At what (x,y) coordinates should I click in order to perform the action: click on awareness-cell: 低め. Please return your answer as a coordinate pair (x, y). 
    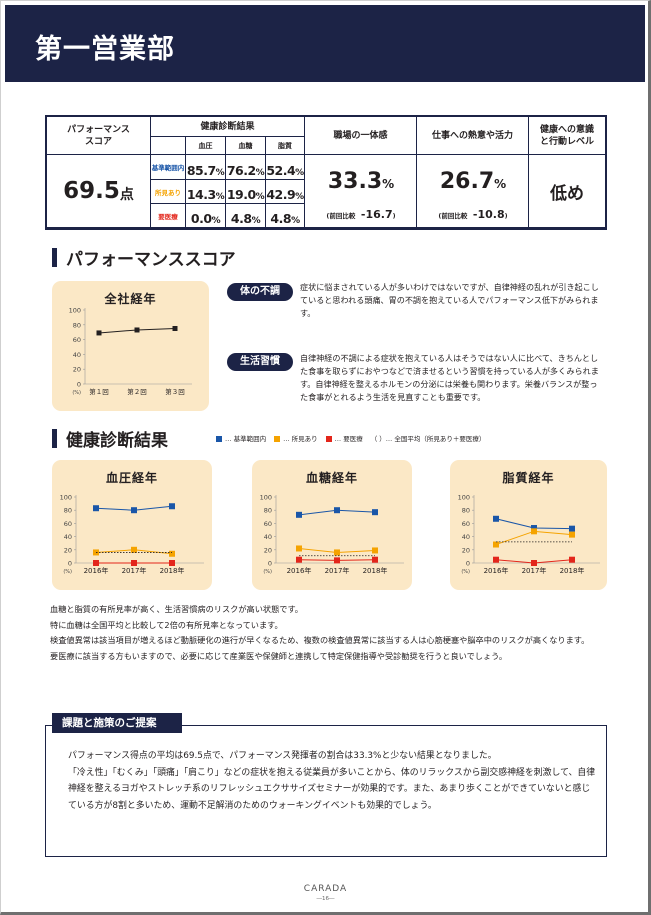
    Looking at the image, I should click on (567, 191).